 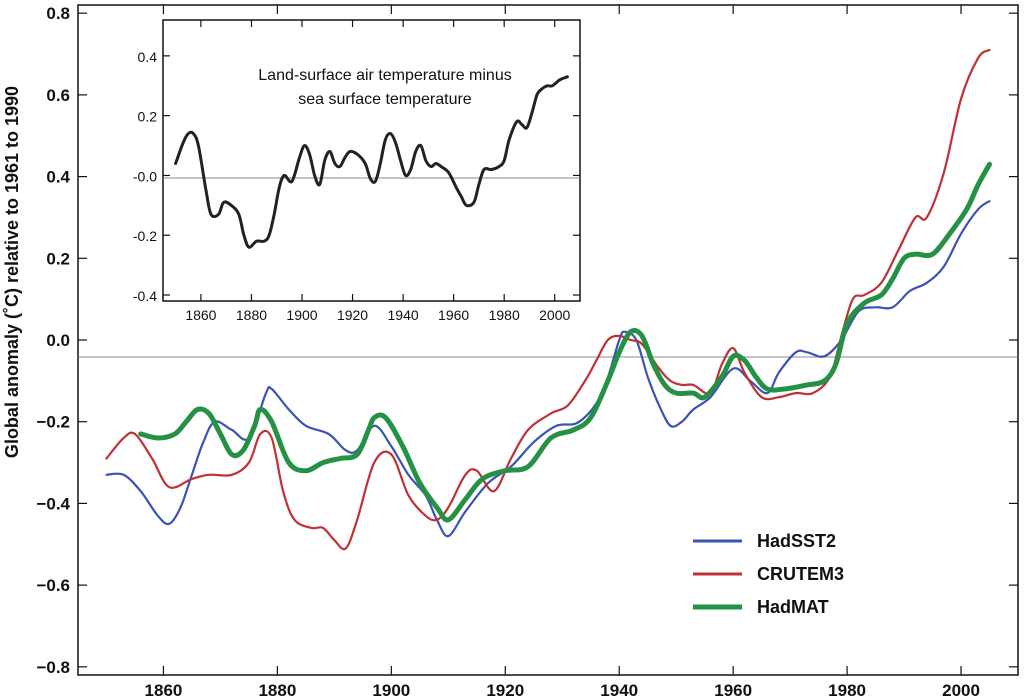 What do you see at coordinates (453, 315) in the screenshot?
I see `inset-x-tick-label: 1960` at bounding box center [453, 315].